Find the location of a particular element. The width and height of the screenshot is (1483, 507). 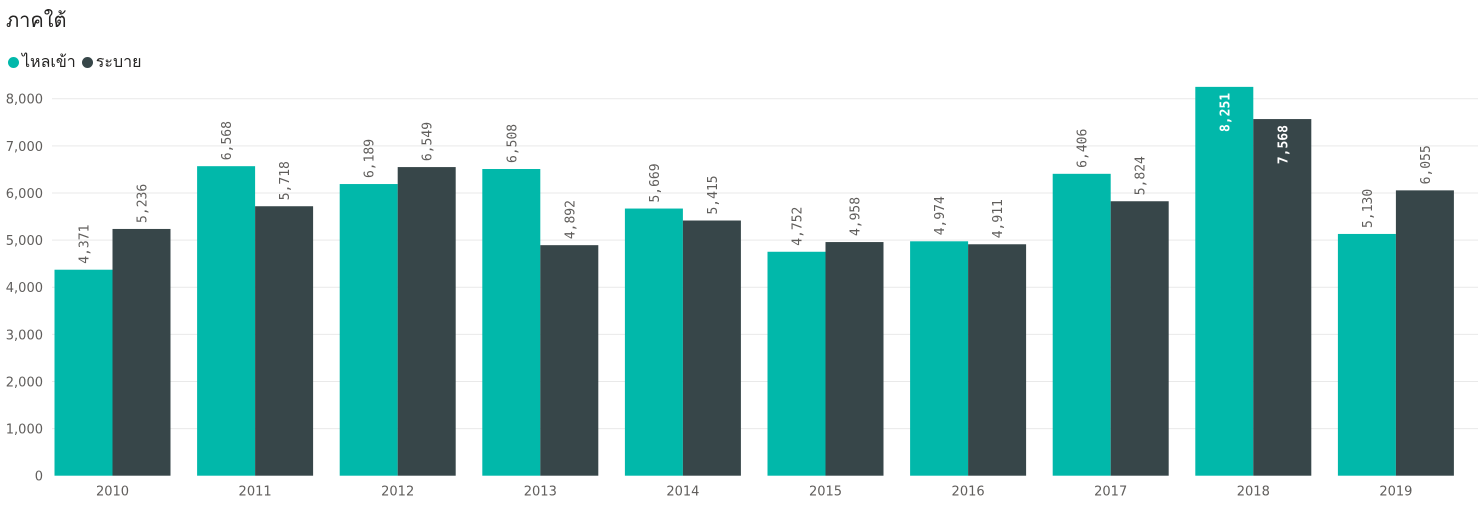

data-label: 5,415 is located at coordinates (713, 194).